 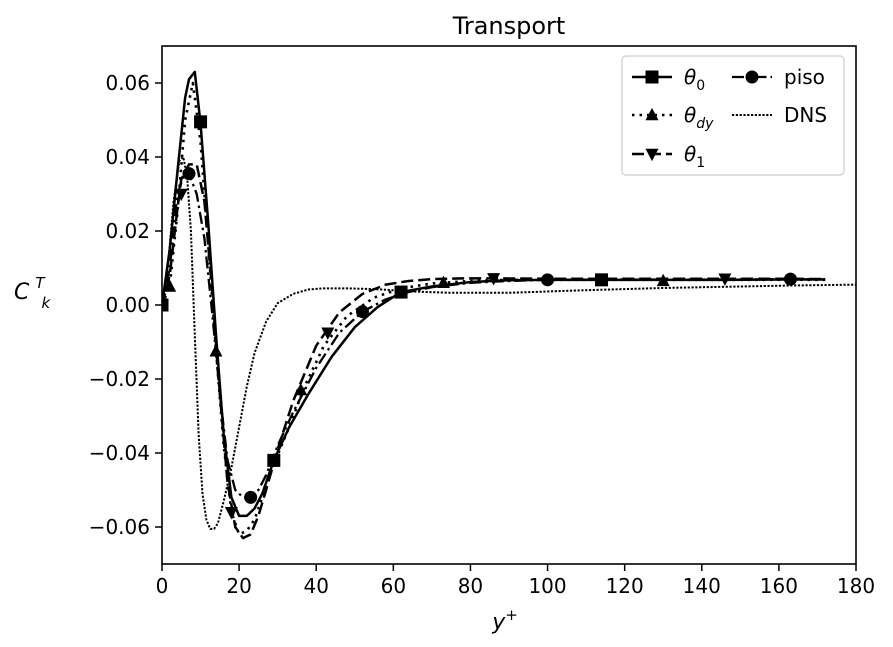 I want to click on y-tick-label: 0.00, so click(x=127, y=305).